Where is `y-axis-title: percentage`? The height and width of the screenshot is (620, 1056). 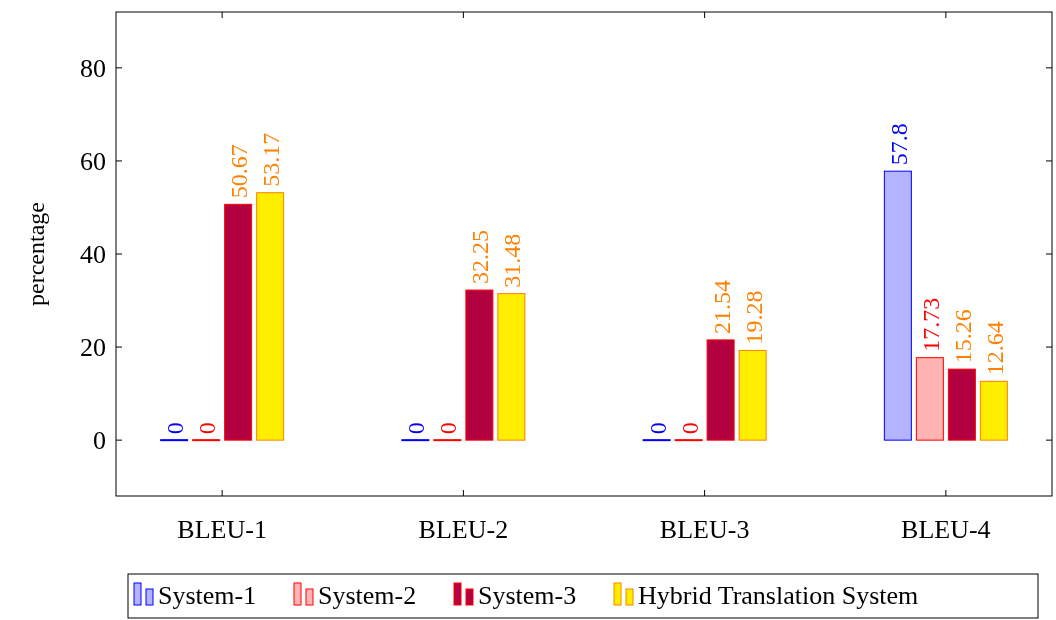
y-axis-title: percentage is located at coordinates (36, 254).